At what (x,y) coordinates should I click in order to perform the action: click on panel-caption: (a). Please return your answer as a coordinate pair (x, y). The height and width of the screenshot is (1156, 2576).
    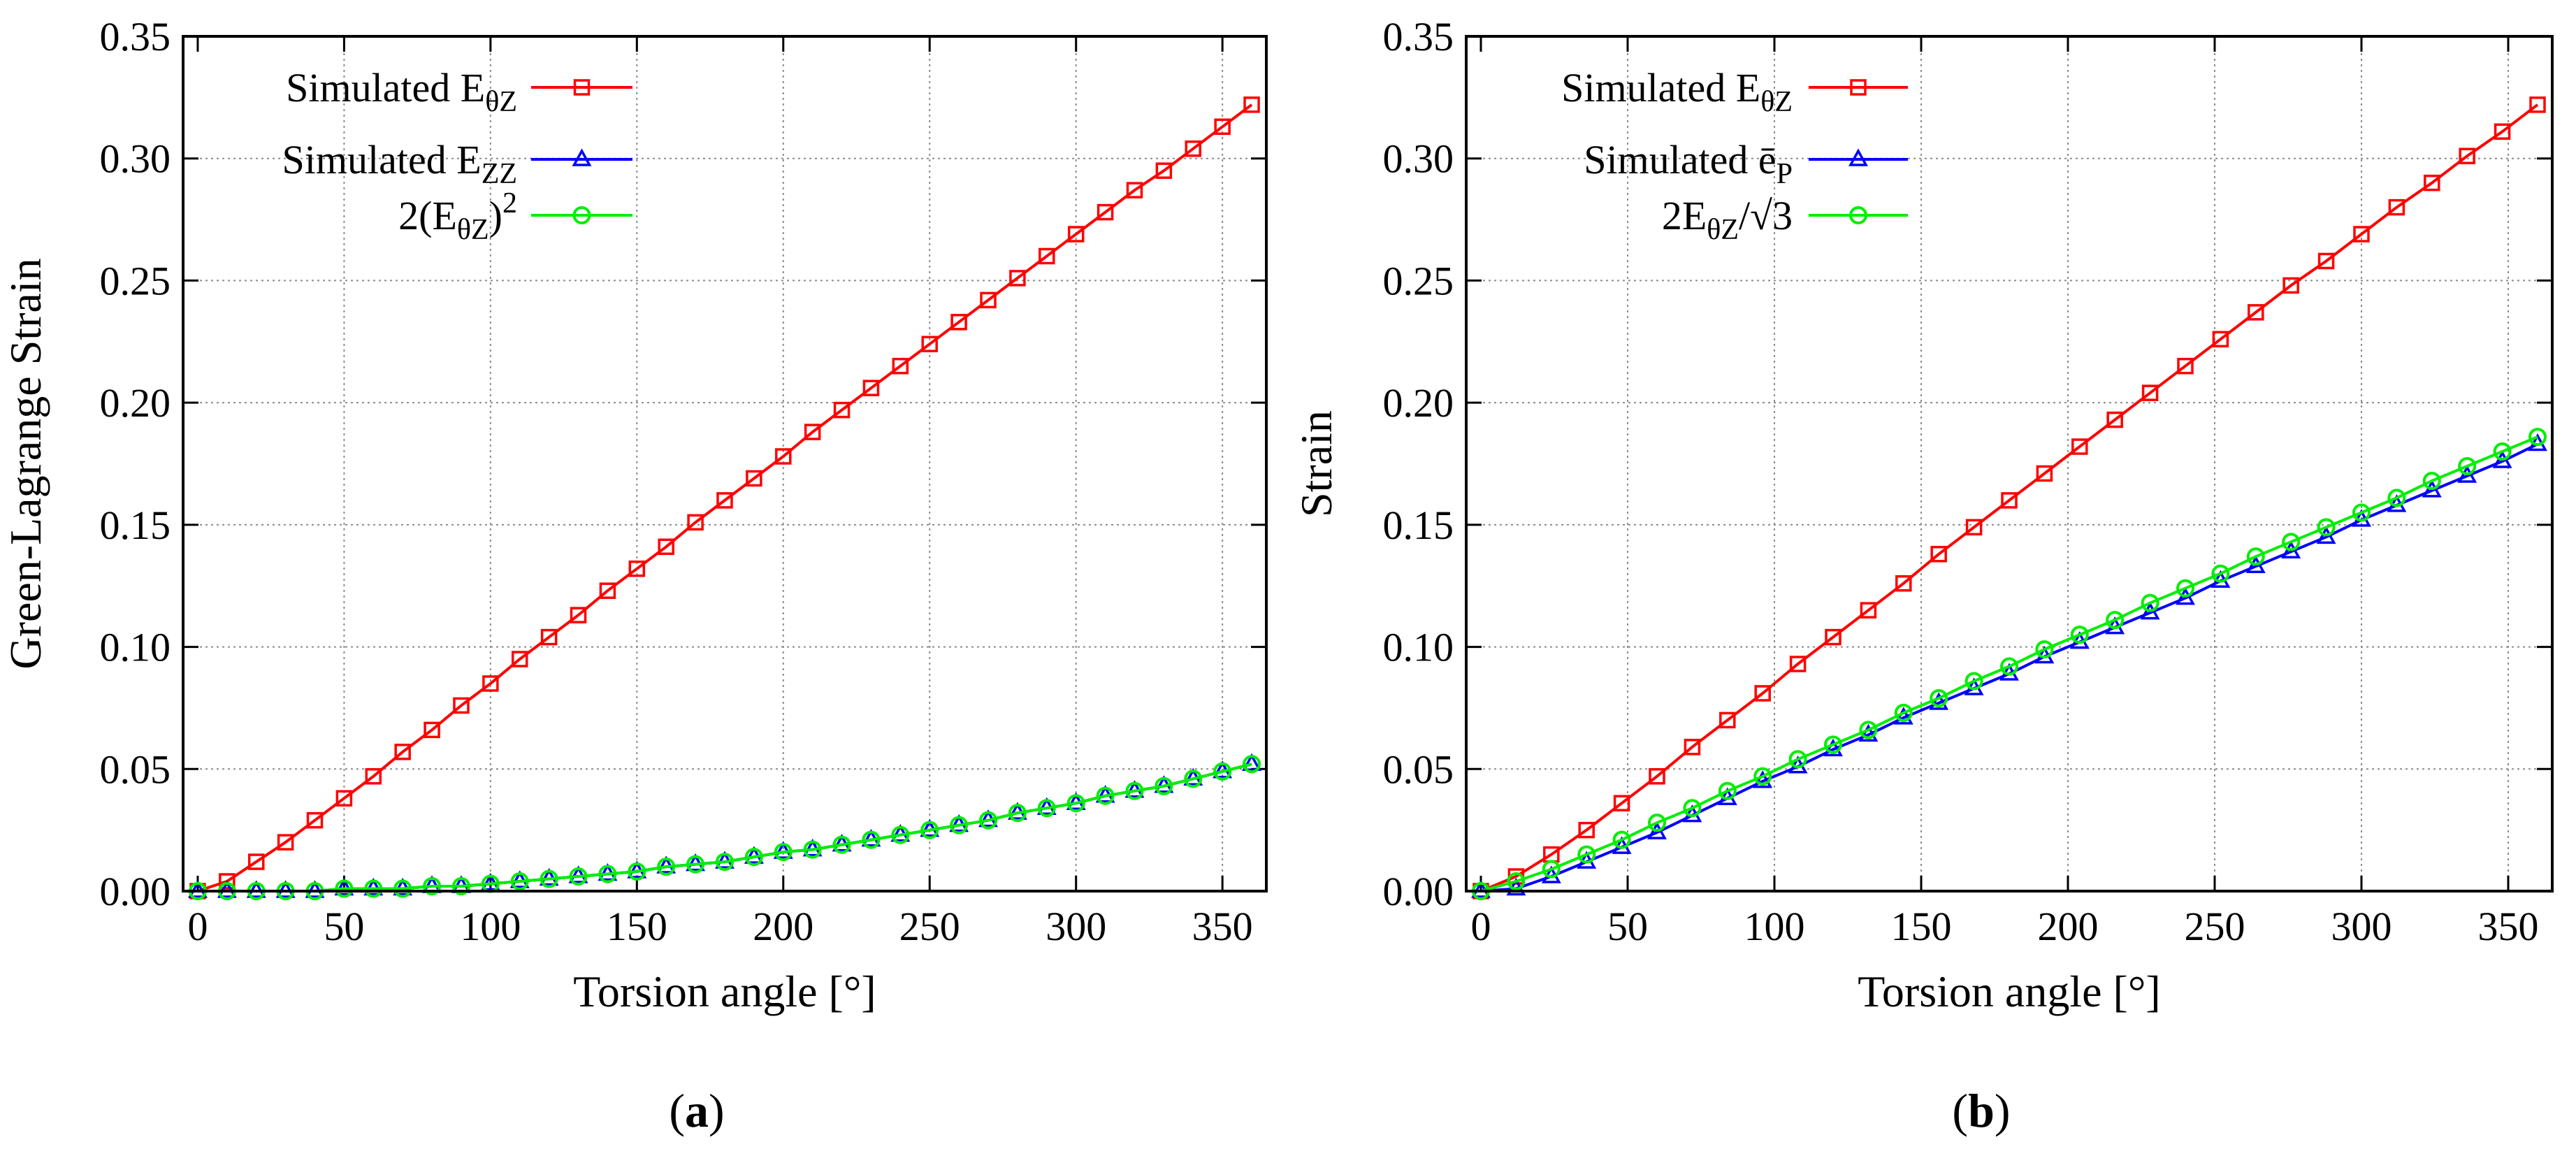
    Looking at the image, I should click on (696, 1111).